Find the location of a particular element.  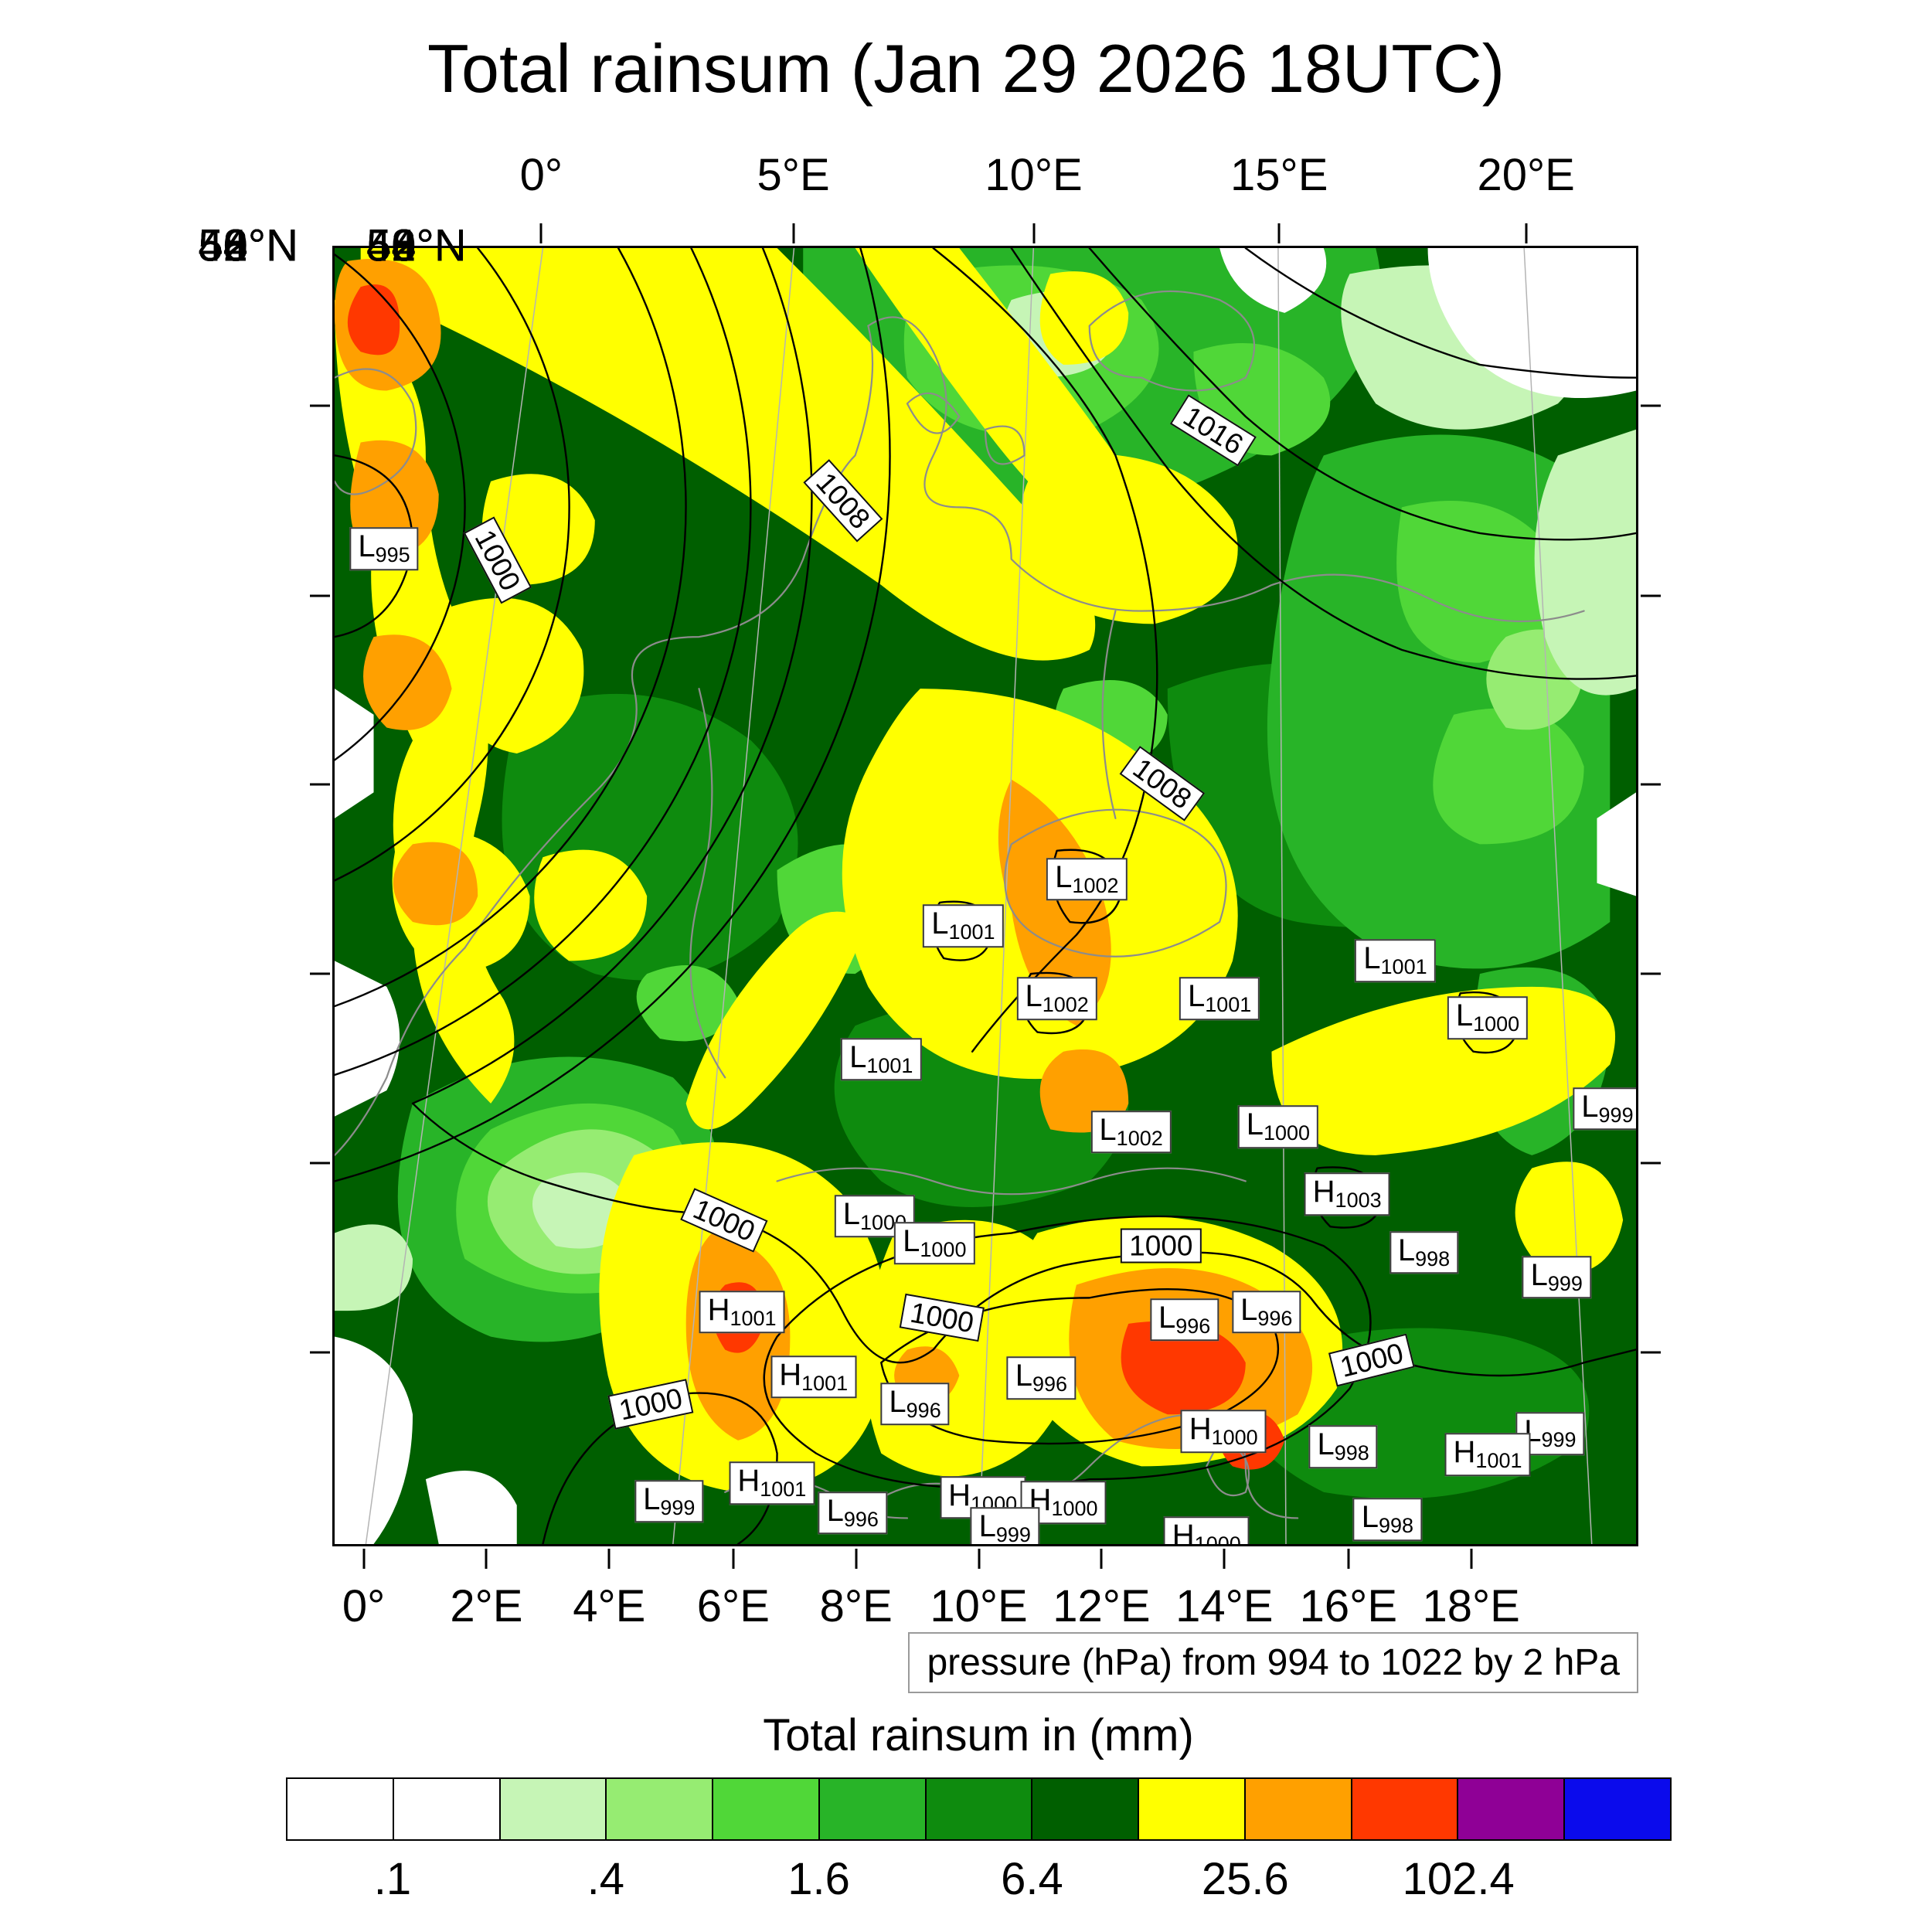

lon-tick-label: 15°E is located at coordinates (1279, 175).